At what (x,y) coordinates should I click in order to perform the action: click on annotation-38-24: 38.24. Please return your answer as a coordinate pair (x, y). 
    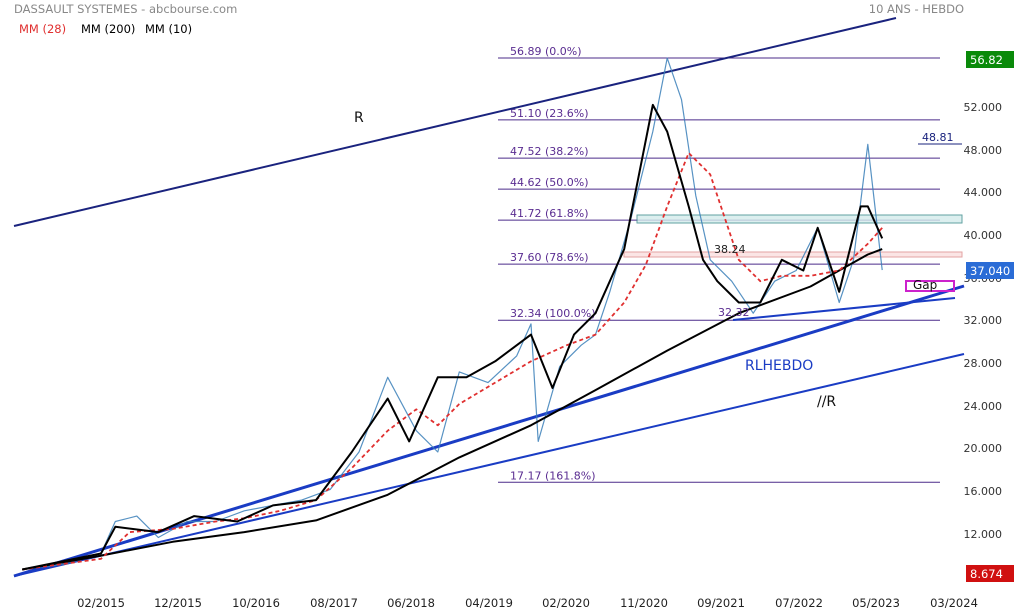
    Looking at the image, I should click on (730, 249).